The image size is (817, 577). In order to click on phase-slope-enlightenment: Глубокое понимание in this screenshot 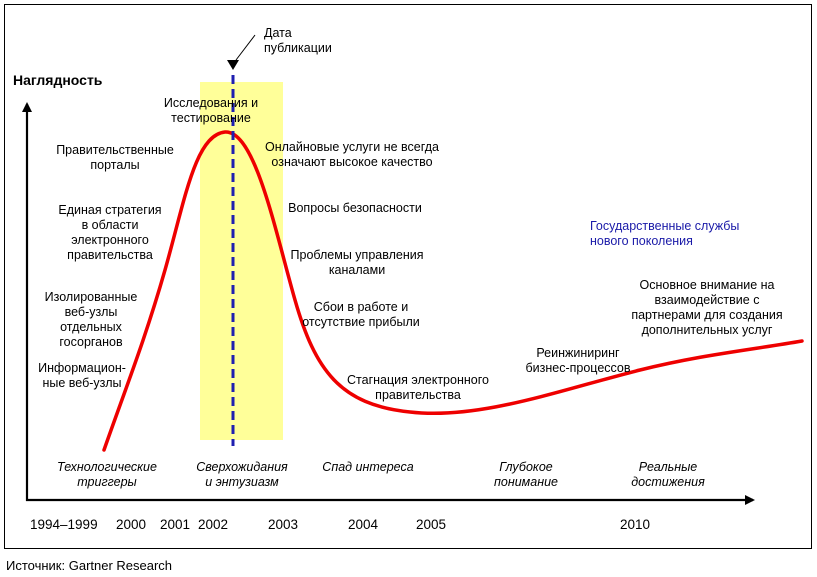, I will do `click(526, 474)`.